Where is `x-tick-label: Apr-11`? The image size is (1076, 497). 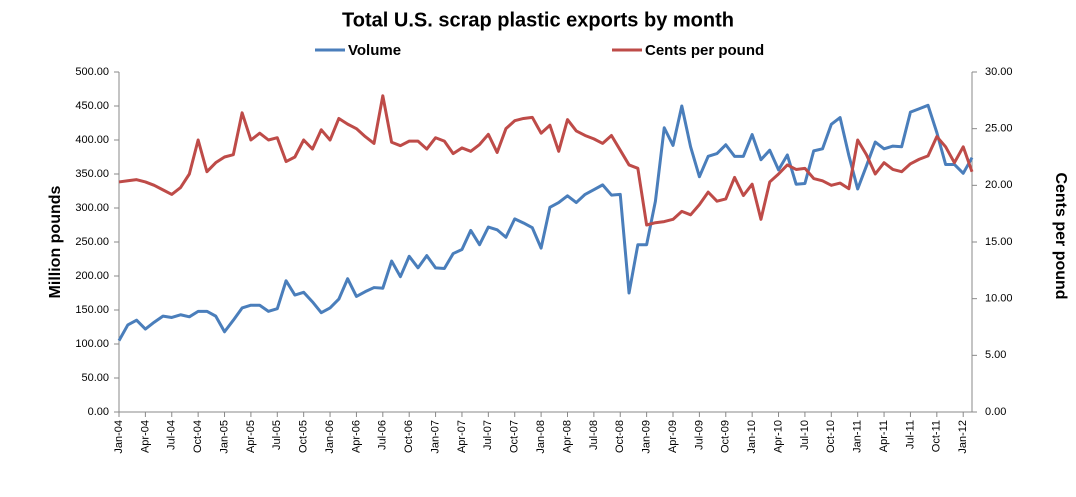 x-tick-label: Apr-11 is located at coordinates (884, 436).